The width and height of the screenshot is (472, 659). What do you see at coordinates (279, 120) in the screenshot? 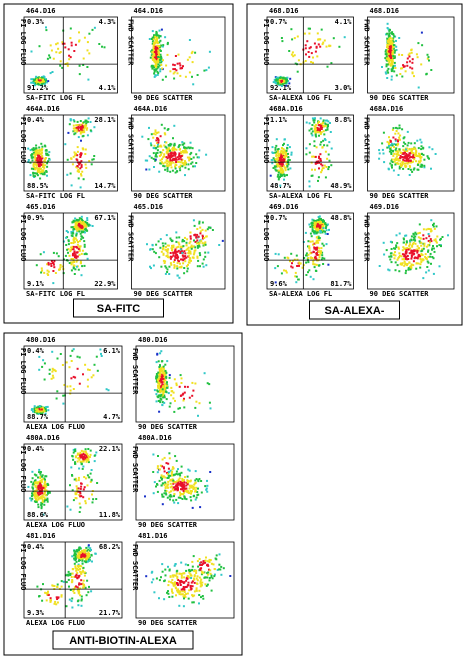
I see `quadrant-value: 1.1%` at bounding box center [279, 120].